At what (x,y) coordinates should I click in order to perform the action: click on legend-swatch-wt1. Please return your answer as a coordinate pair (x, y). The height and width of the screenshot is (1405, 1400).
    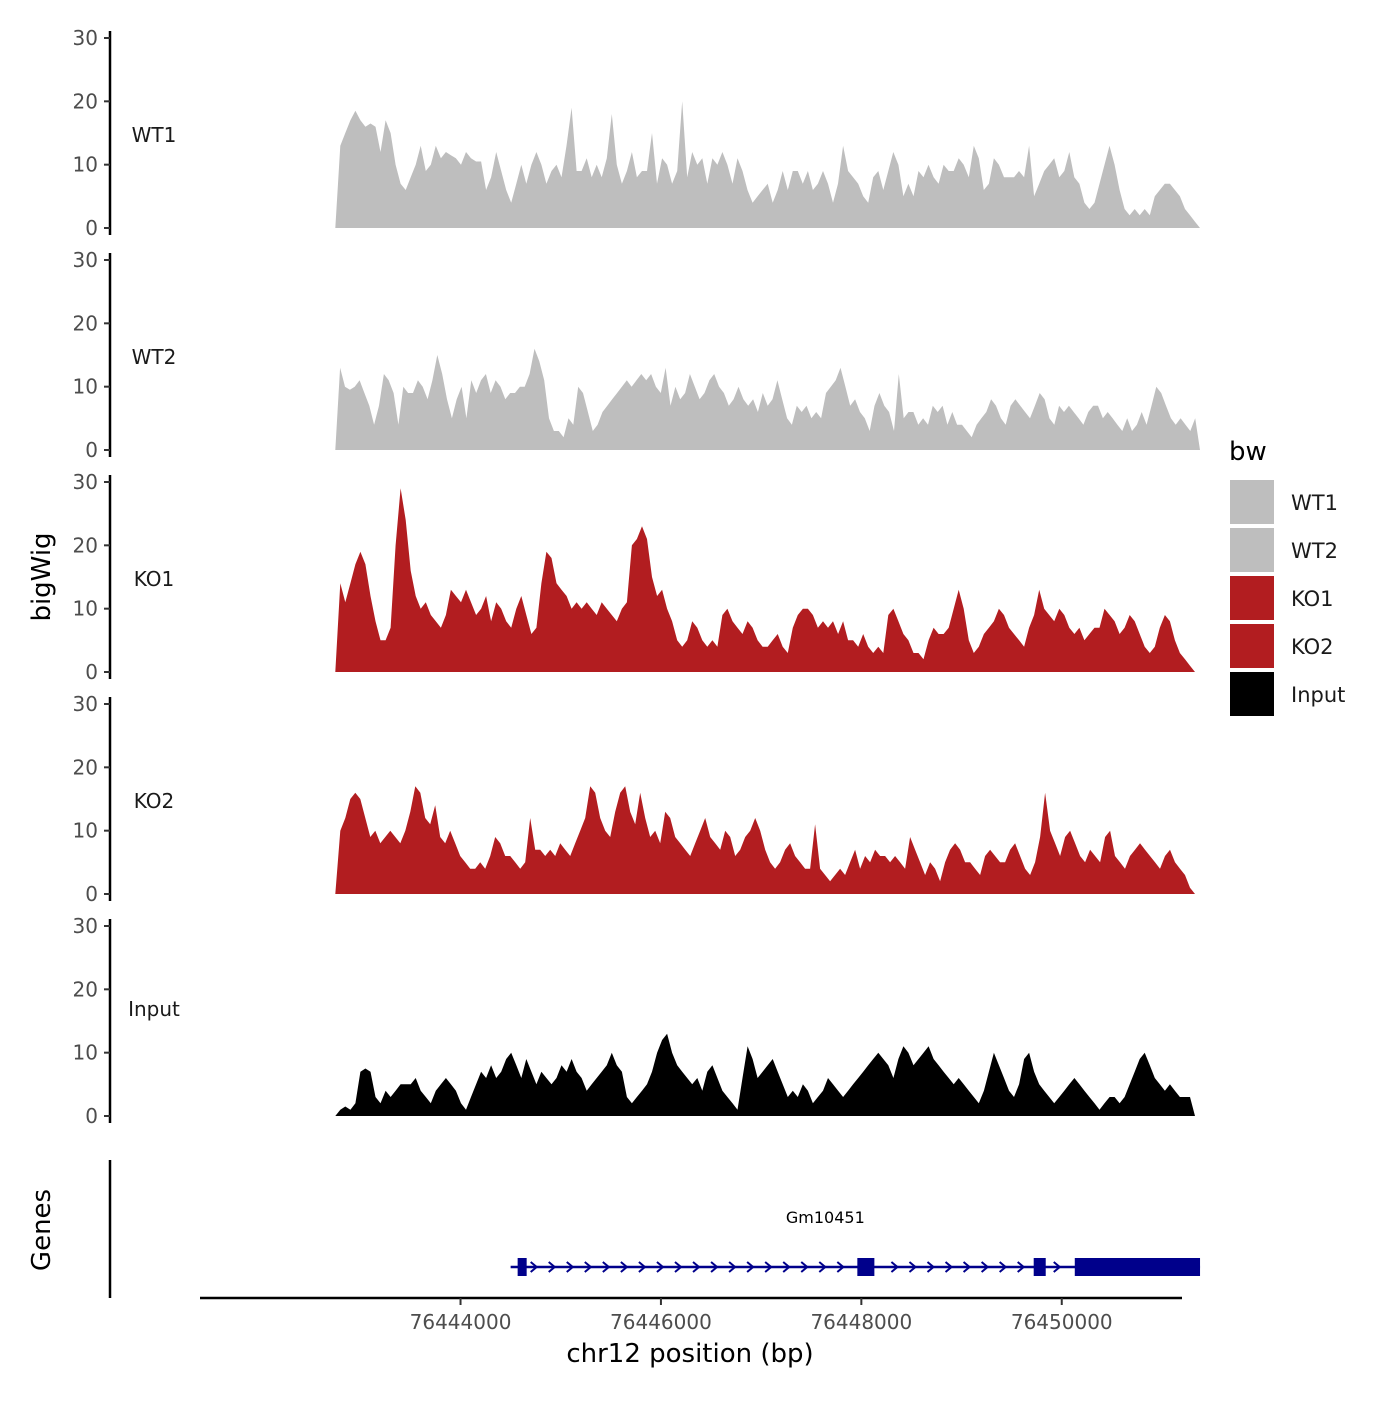
    Looking at the image, I should click on (1252, 502).